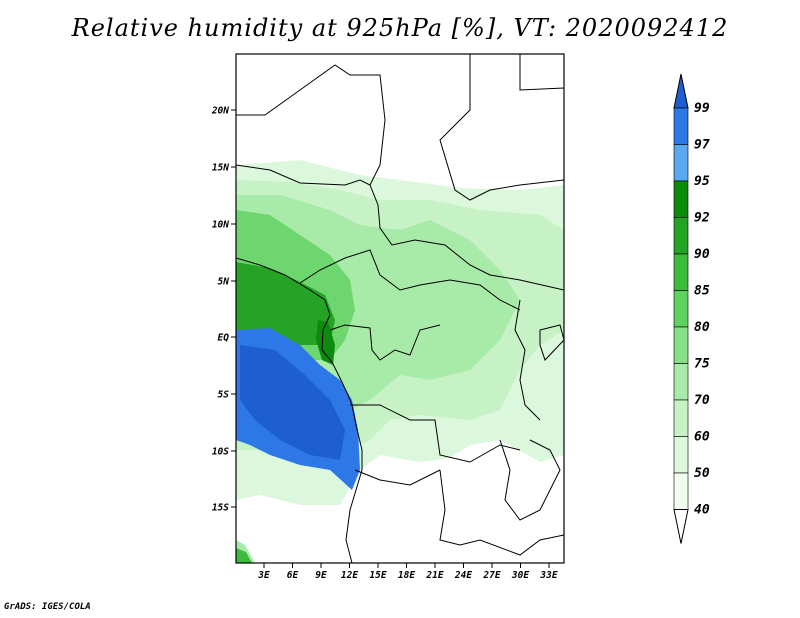 The height and width of the screenshot is (618, 800). What do you see at coordinates (702, 291) in the screenshot?
I see `colorbar-label: 85` at bounding box center [702, 291].